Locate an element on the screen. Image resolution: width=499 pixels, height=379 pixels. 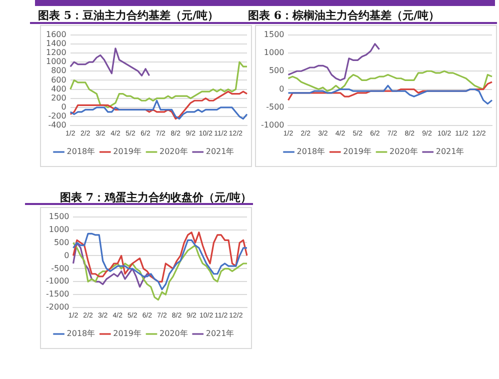
y-tick-label: 200 is located at coordinates (58, 97).